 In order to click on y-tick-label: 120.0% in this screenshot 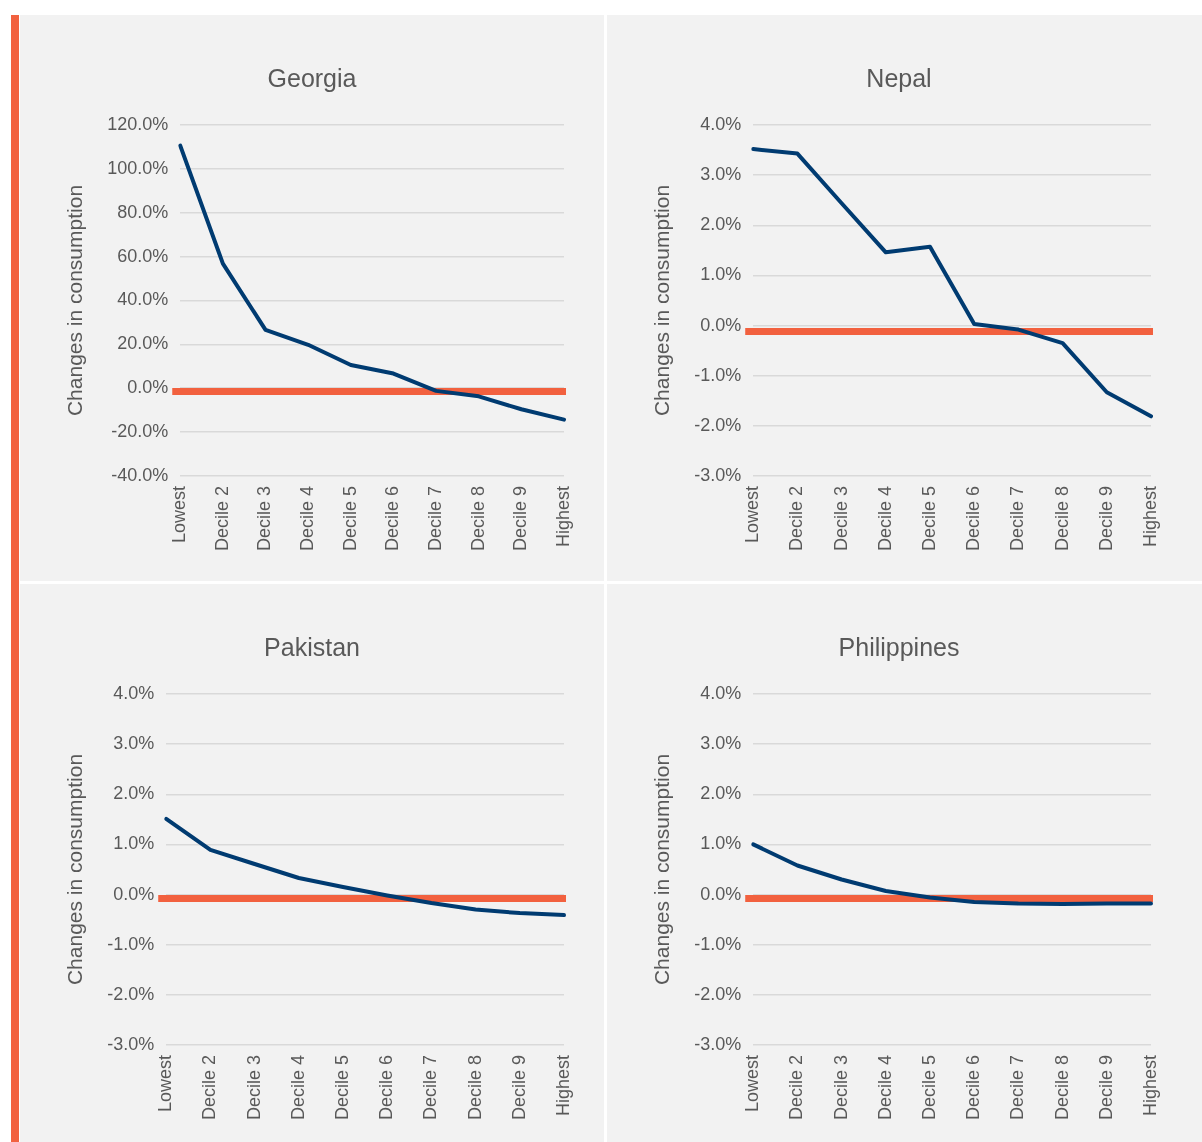, I will do `click(138, 123)`.